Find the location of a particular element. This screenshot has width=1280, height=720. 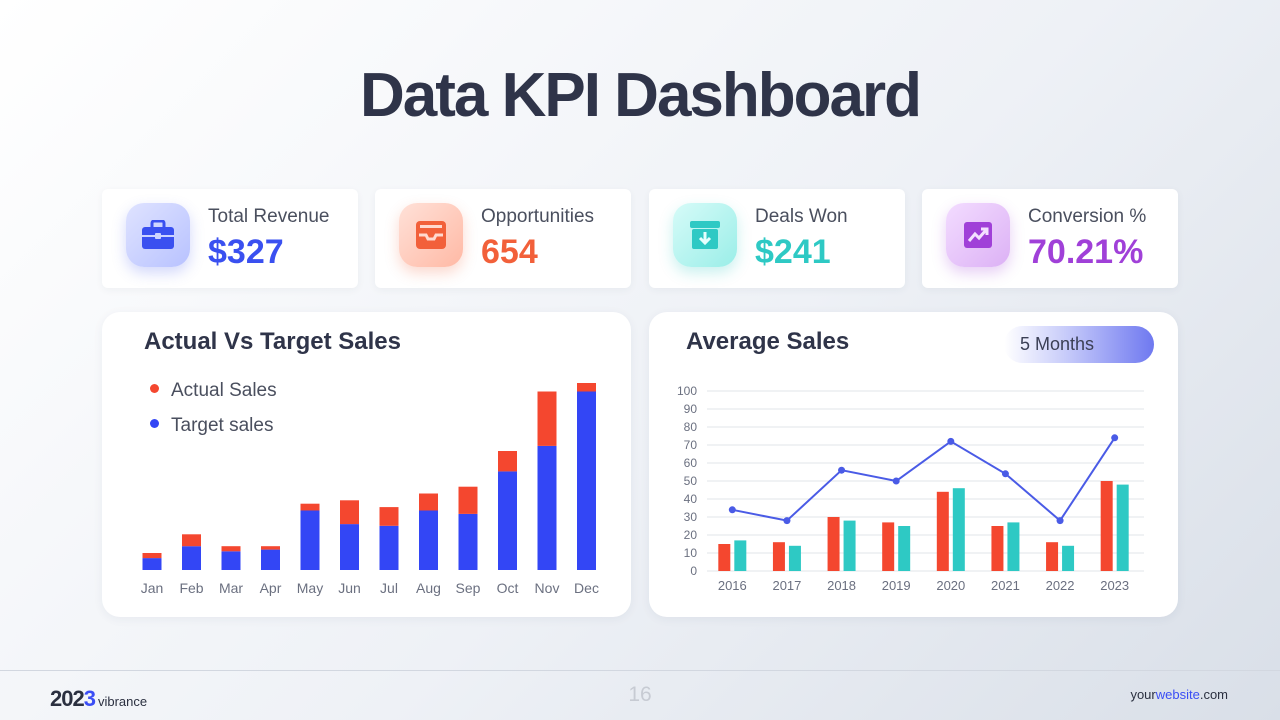

kpi-label: Opportunities is located at coordinates (538, 216).